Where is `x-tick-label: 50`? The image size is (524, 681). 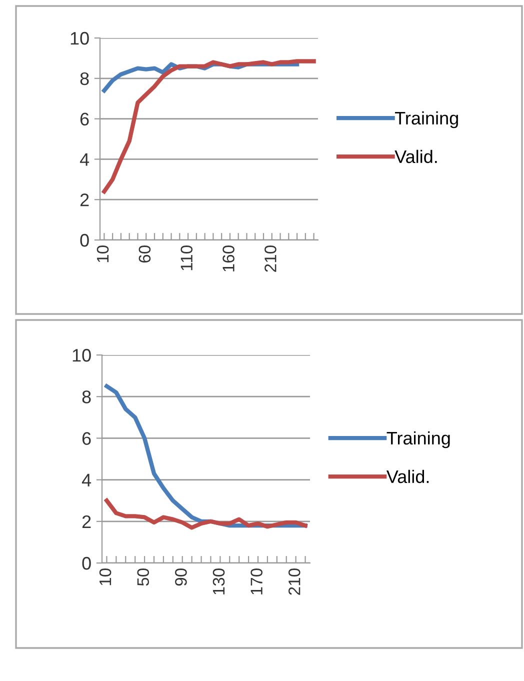
x-tick-label: 50 is located at coordinates (143, 577).